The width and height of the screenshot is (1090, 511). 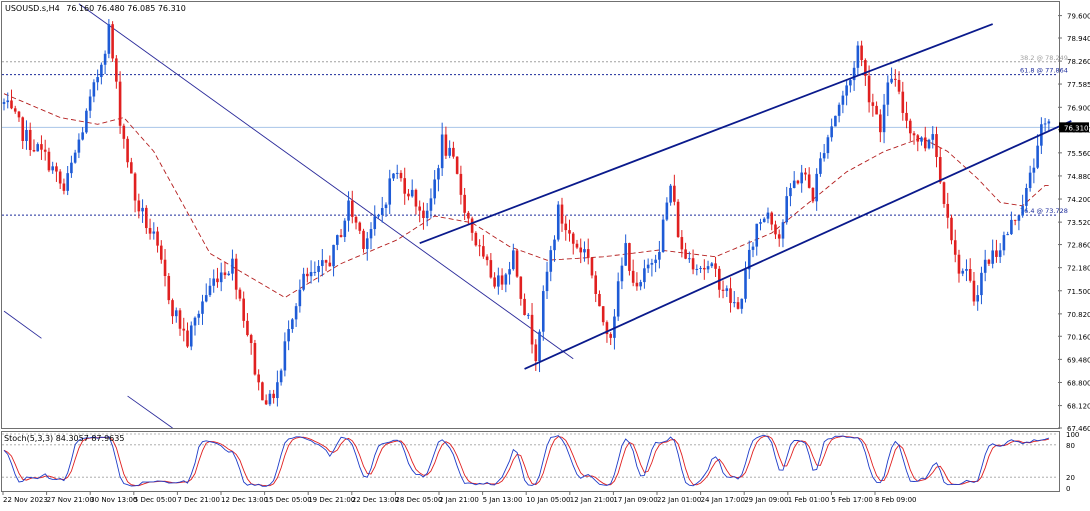 I want to click on stoch-label: Stoch(5,3,3) 84.3057 87.9635, so click(x=64, y=438).